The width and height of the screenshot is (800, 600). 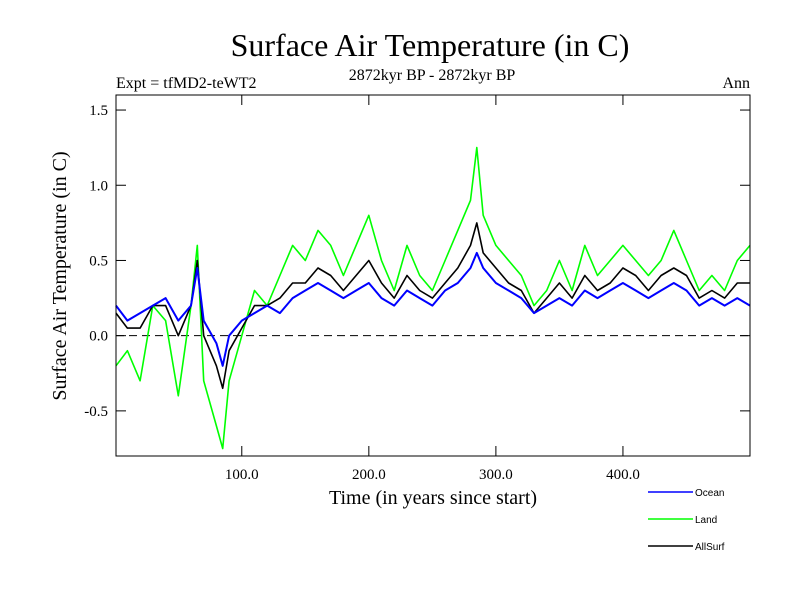 What do you see at coordinates (369, 475) in the screenshot?
I see `x-tick-label: 200.0` at bounding box center [369, 475].